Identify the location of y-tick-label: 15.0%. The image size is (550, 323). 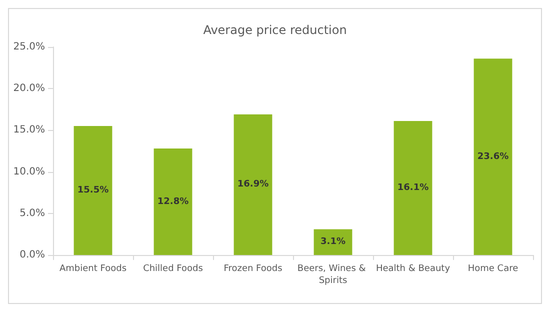
(29, 130).